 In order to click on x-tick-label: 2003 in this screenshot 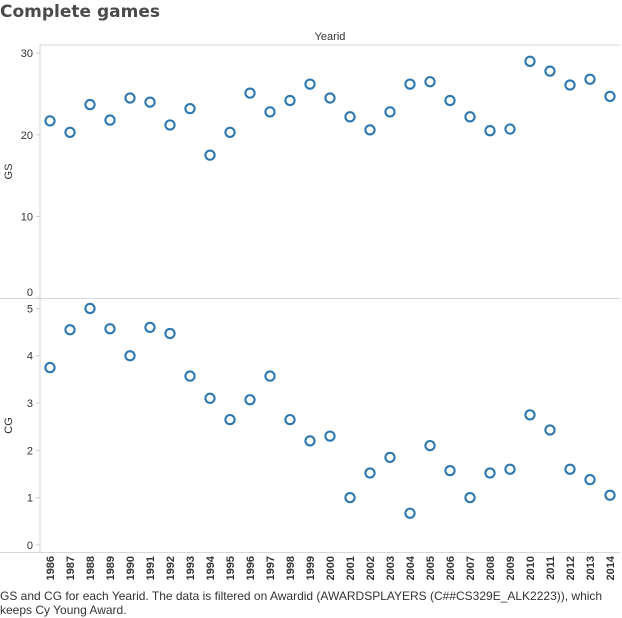, I will do `click(391, 568)`.